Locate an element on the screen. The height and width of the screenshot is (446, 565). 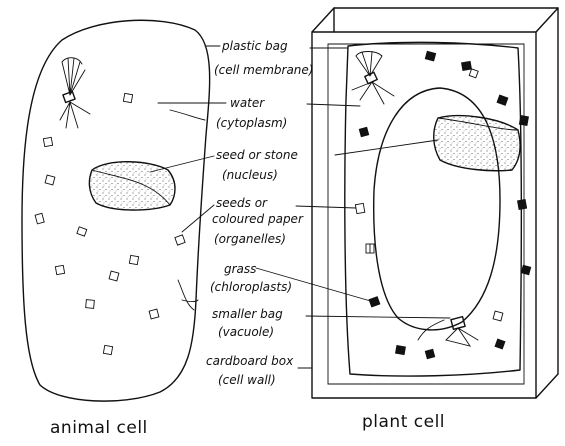
caption-plant-cell: plant cell is located at coordinates (404, 422).